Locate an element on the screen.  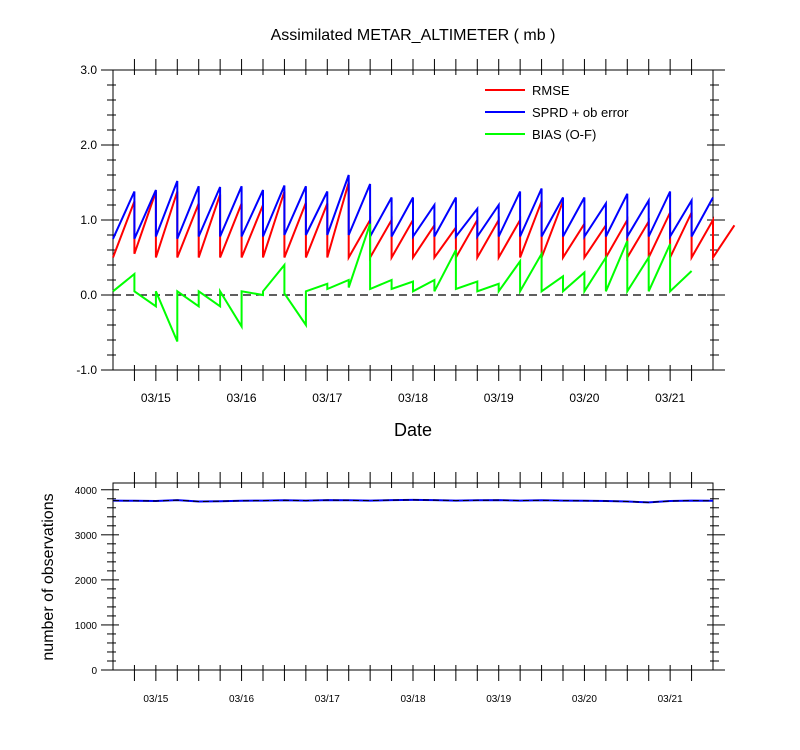
y-tick-label: 3000 is located at coordinates (86, 536).